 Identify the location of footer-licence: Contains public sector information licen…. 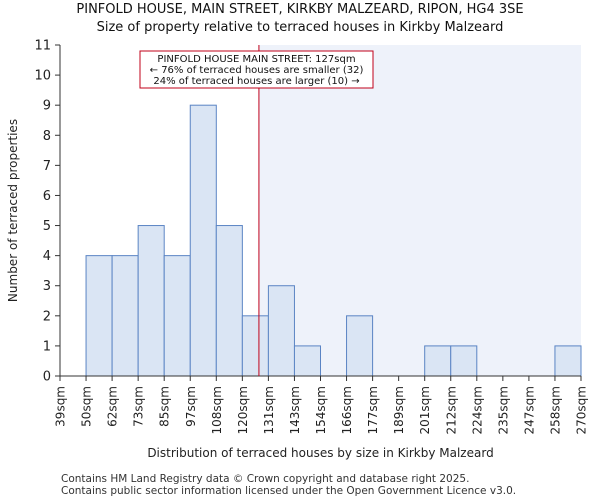
(289, 491).